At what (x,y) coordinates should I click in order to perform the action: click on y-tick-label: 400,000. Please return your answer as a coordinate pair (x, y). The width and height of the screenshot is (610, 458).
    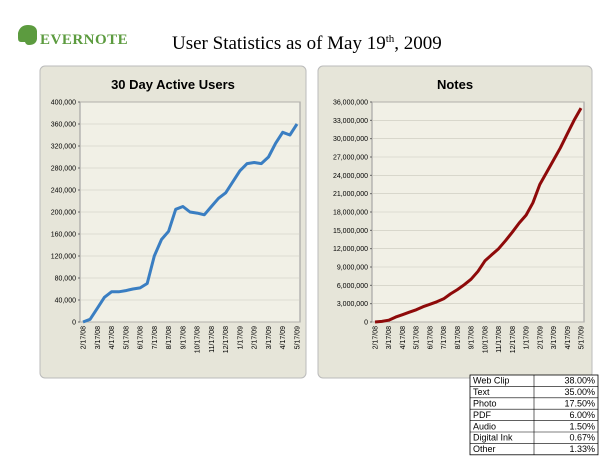
    Looking at the image, I should click on (63, 103).